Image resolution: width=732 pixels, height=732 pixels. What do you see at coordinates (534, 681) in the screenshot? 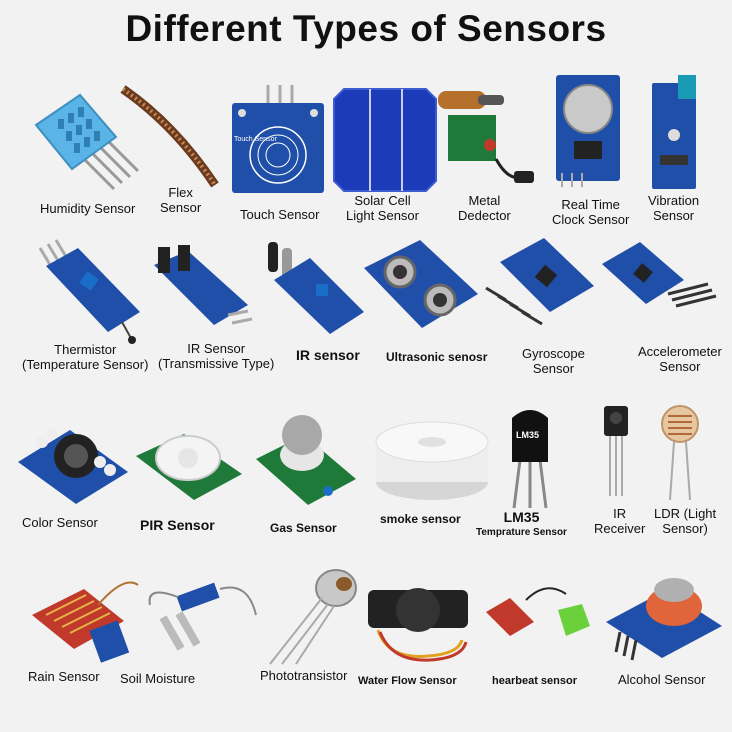
I see `heartbeat-label: hearbeat sensor` at bounding box center [534, 681].